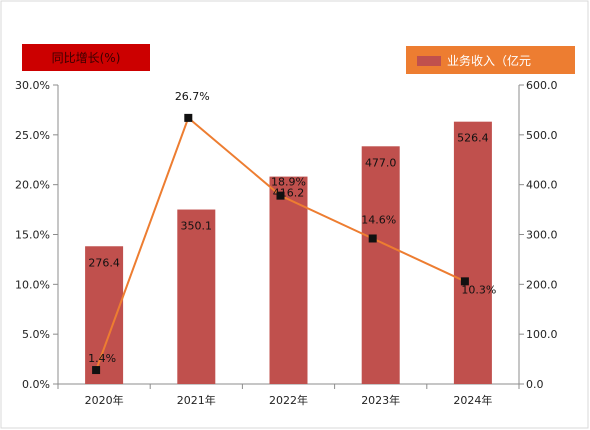 The image size is (590, 430). I want to click on line-value-label: 1.4%, so click(102, 358).